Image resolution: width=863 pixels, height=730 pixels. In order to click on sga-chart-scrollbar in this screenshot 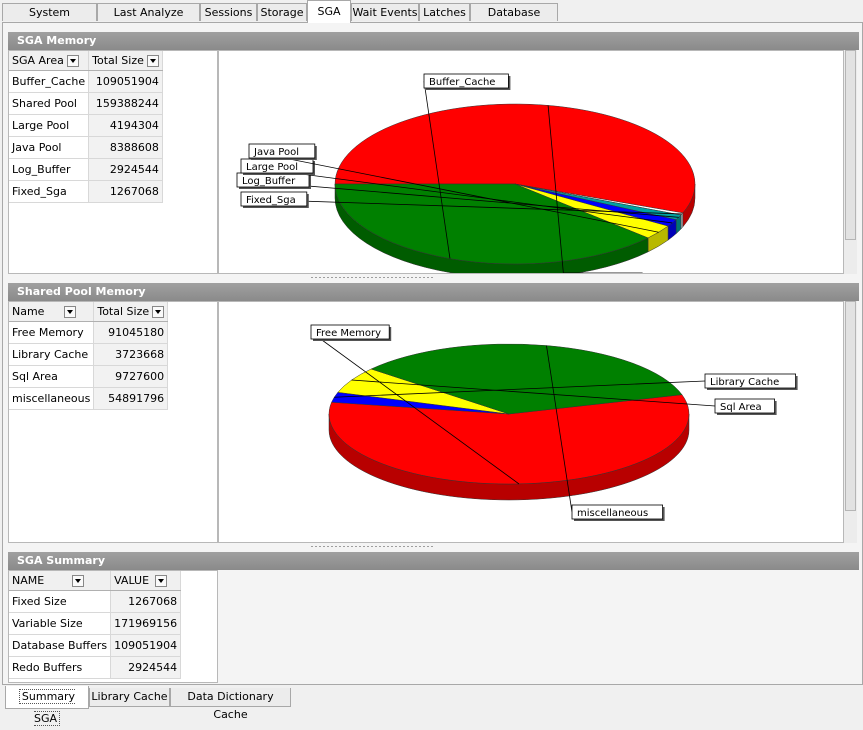, I will do `click(850, 162)`.